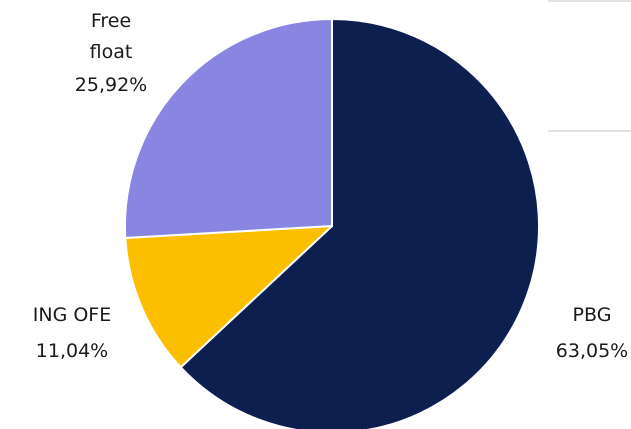 The height and width of the screenshot is (429, 631). I want to click on slice-label-free-float: Free float 25,92%, so click(111, 53).